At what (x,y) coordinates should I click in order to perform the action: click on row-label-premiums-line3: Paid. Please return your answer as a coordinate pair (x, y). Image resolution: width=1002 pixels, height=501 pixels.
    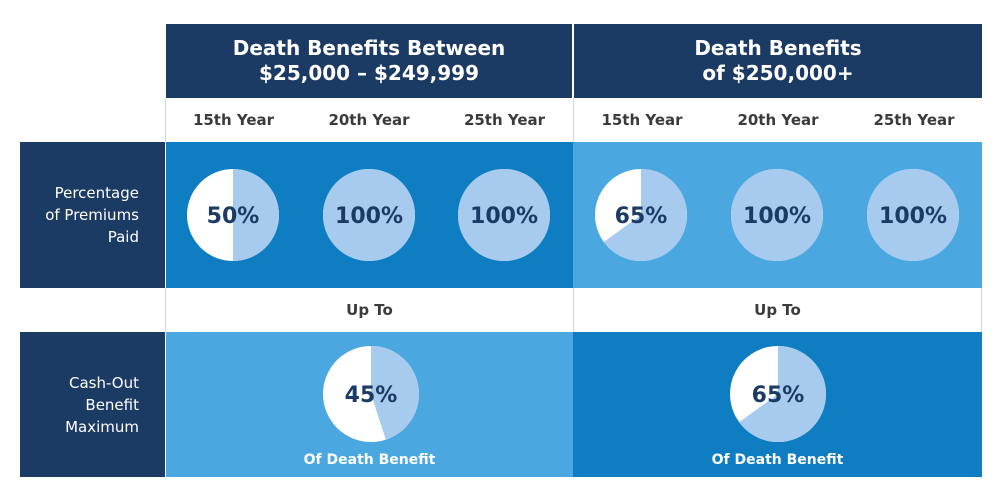
    Looking at the image, I should click on (123, 237).